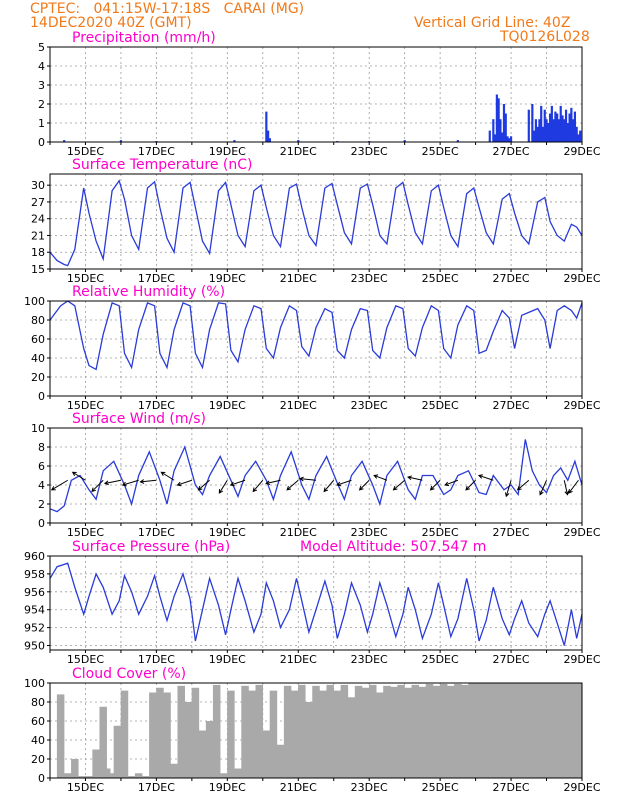 This screenshot has height=800, width=618. What do you see at coordinates (38, 185) in the screenshot?
I see `y-tick-label: 30` at bounding box center [38, 185].